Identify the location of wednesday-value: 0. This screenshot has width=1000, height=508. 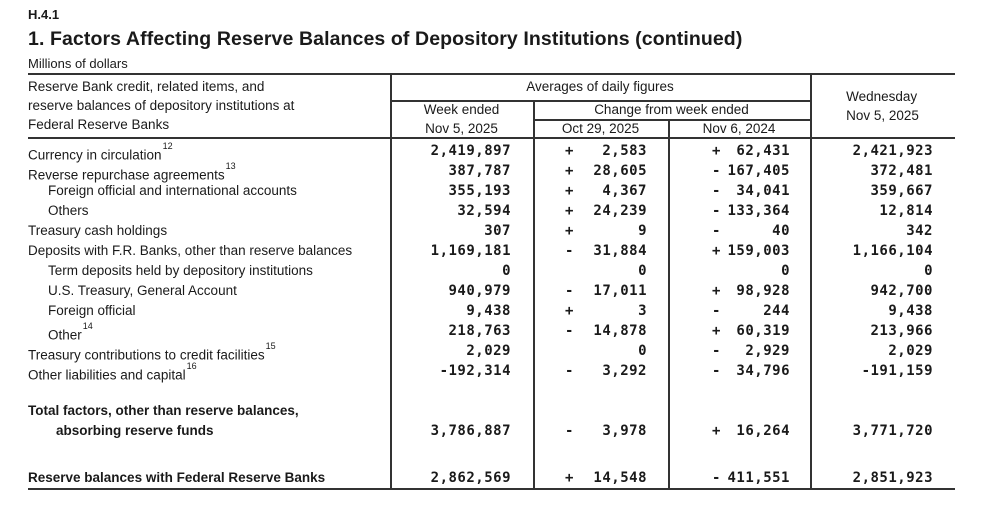
(928, 271).